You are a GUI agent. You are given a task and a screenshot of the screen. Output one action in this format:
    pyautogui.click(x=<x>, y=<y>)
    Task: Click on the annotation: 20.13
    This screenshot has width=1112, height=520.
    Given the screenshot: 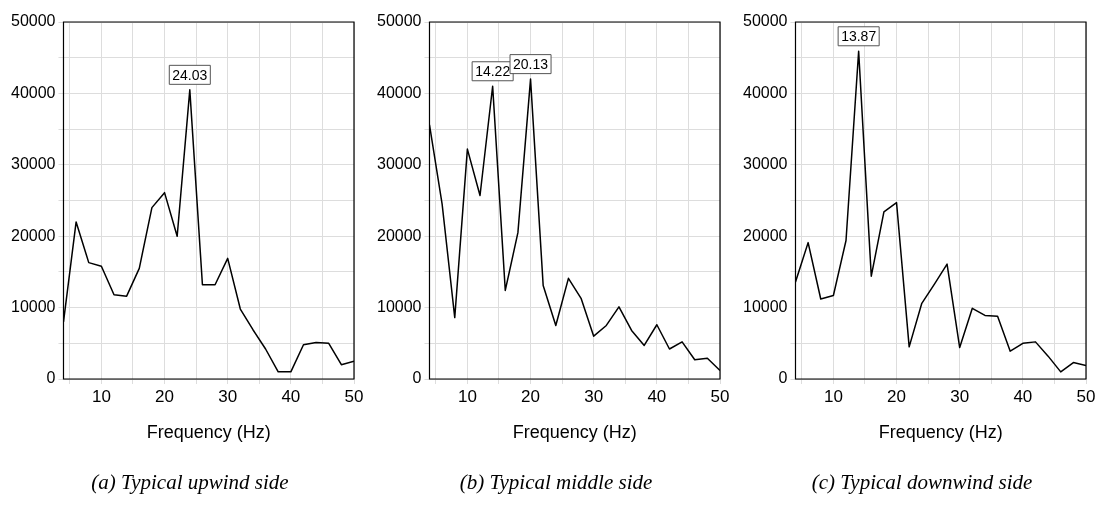 What is the action you would take?
    pyautogui.click(x=531, y=63)
    